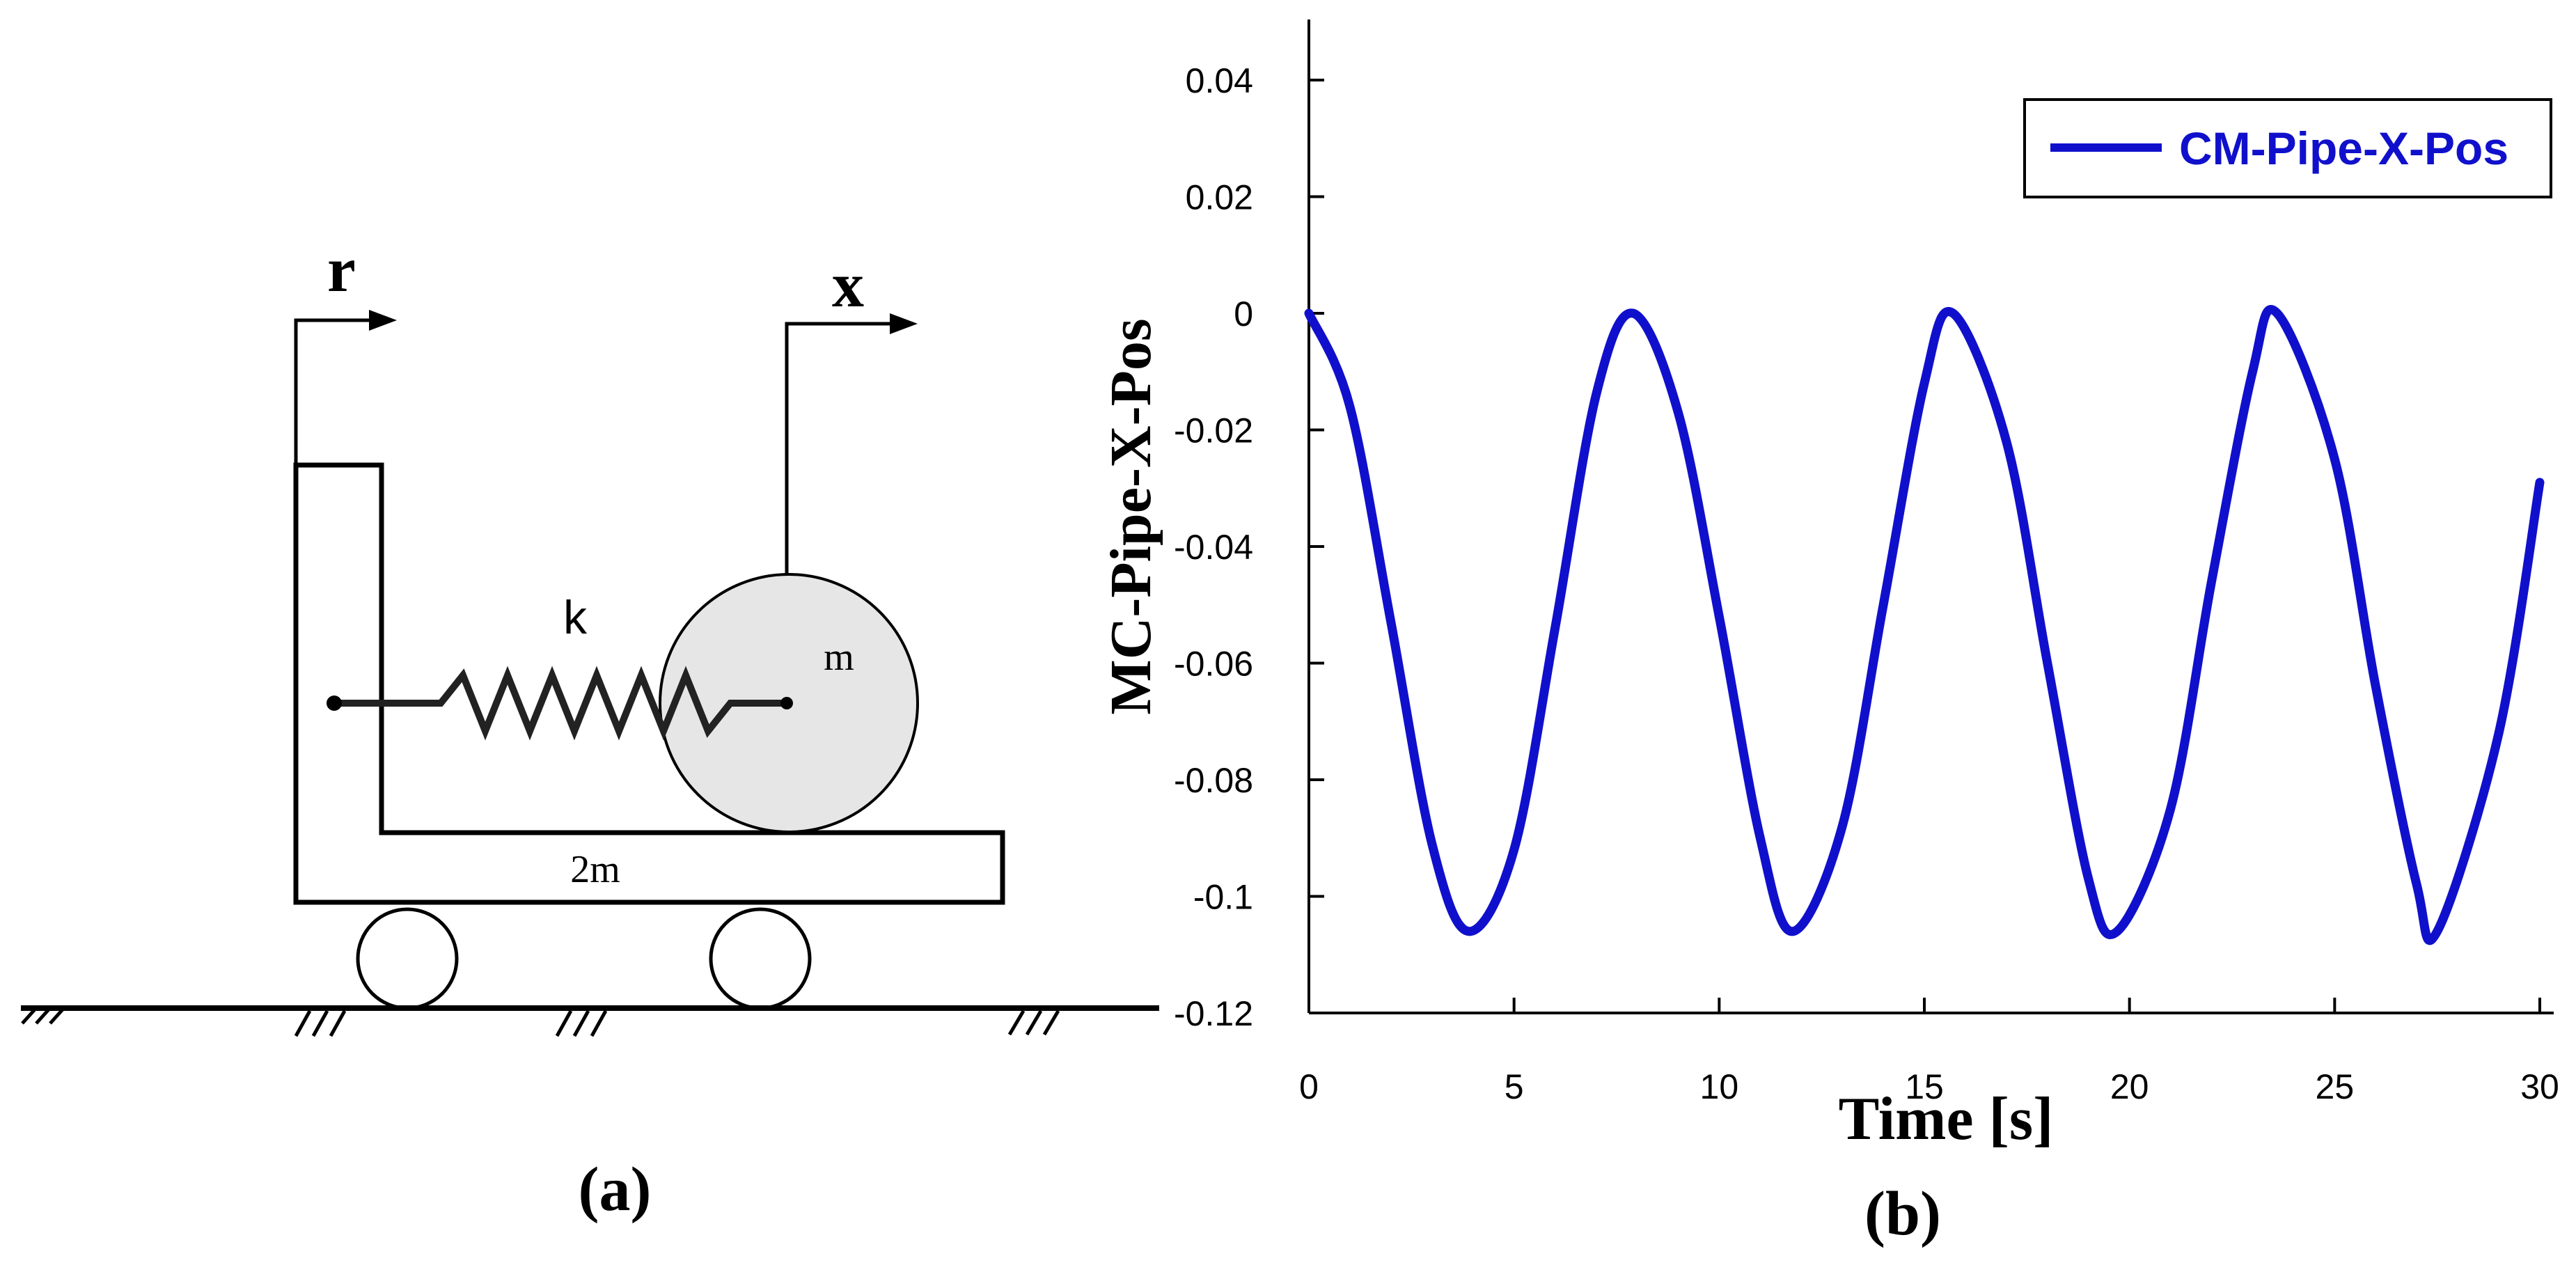  Describe the element at coordinates (2539, 1086) in the screenshot. I see `x-tick-label: 30` at that location.